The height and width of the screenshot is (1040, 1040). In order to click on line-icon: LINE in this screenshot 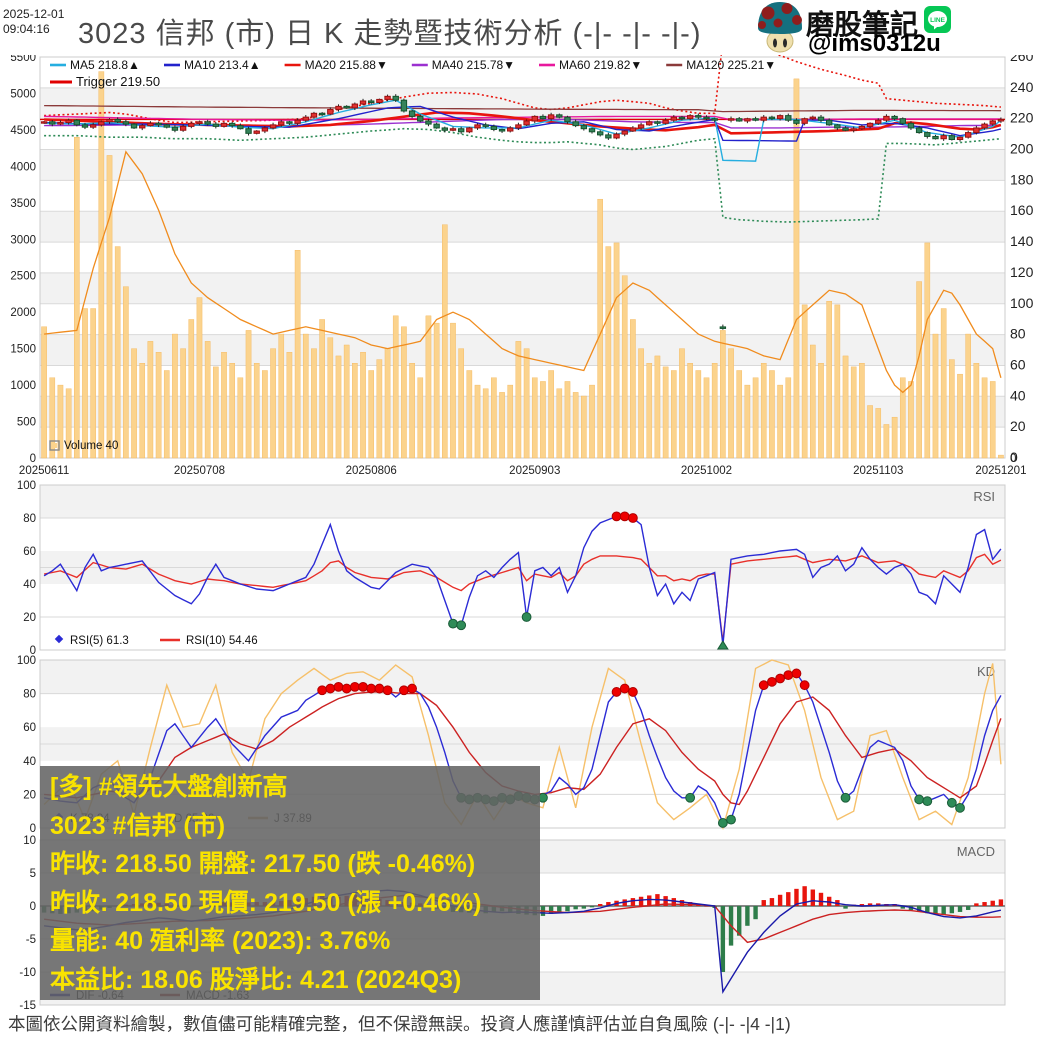, I will do `click(937, 19)`.